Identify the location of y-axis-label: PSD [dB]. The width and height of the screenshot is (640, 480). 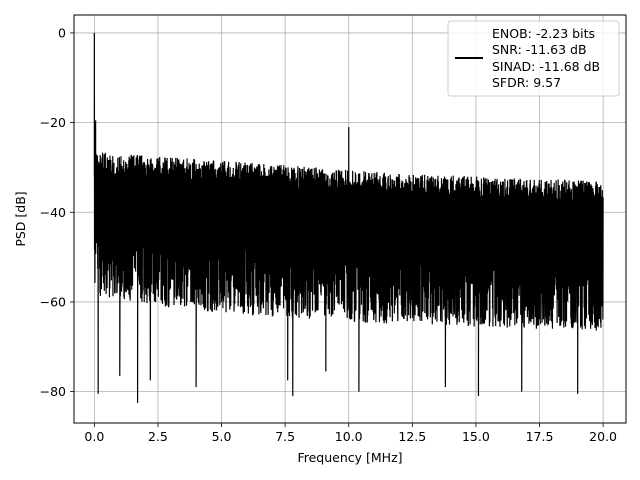
(20, 218).